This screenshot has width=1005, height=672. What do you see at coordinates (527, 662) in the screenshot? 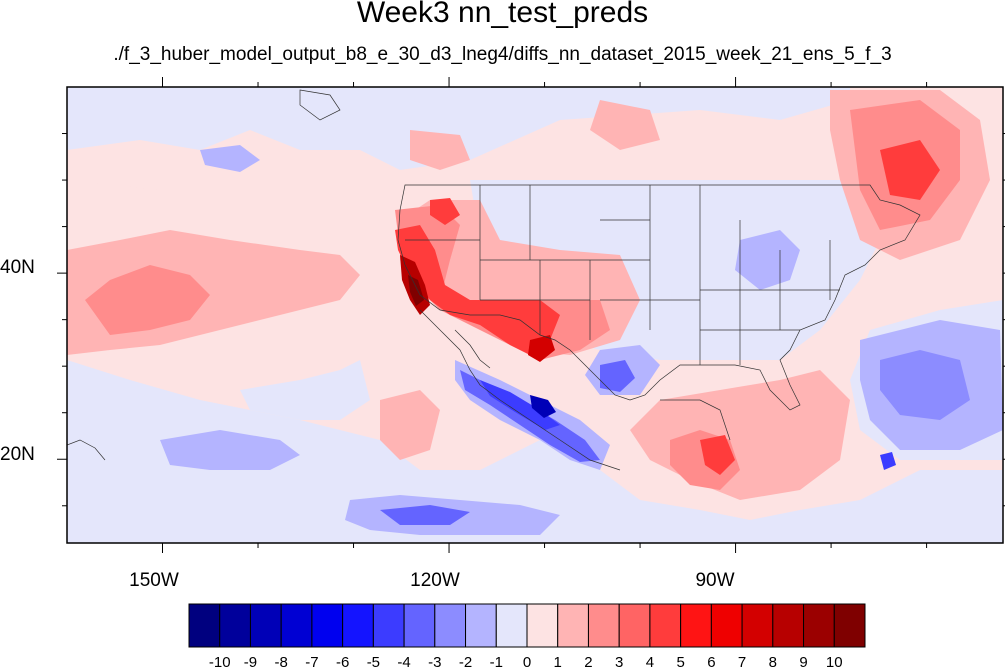
I see `colorbar-label: 0` at bounding box center [527, 662].